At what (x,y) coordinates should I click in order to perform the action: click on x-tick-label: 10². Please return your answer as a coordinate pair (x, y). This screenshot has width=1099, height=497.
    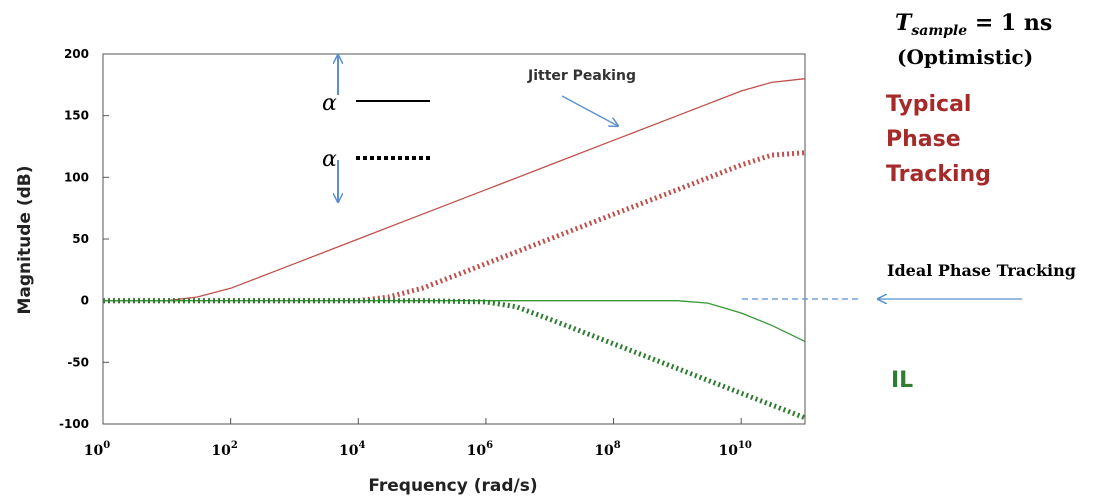
    Looking at the image, I should click on (224, 449).